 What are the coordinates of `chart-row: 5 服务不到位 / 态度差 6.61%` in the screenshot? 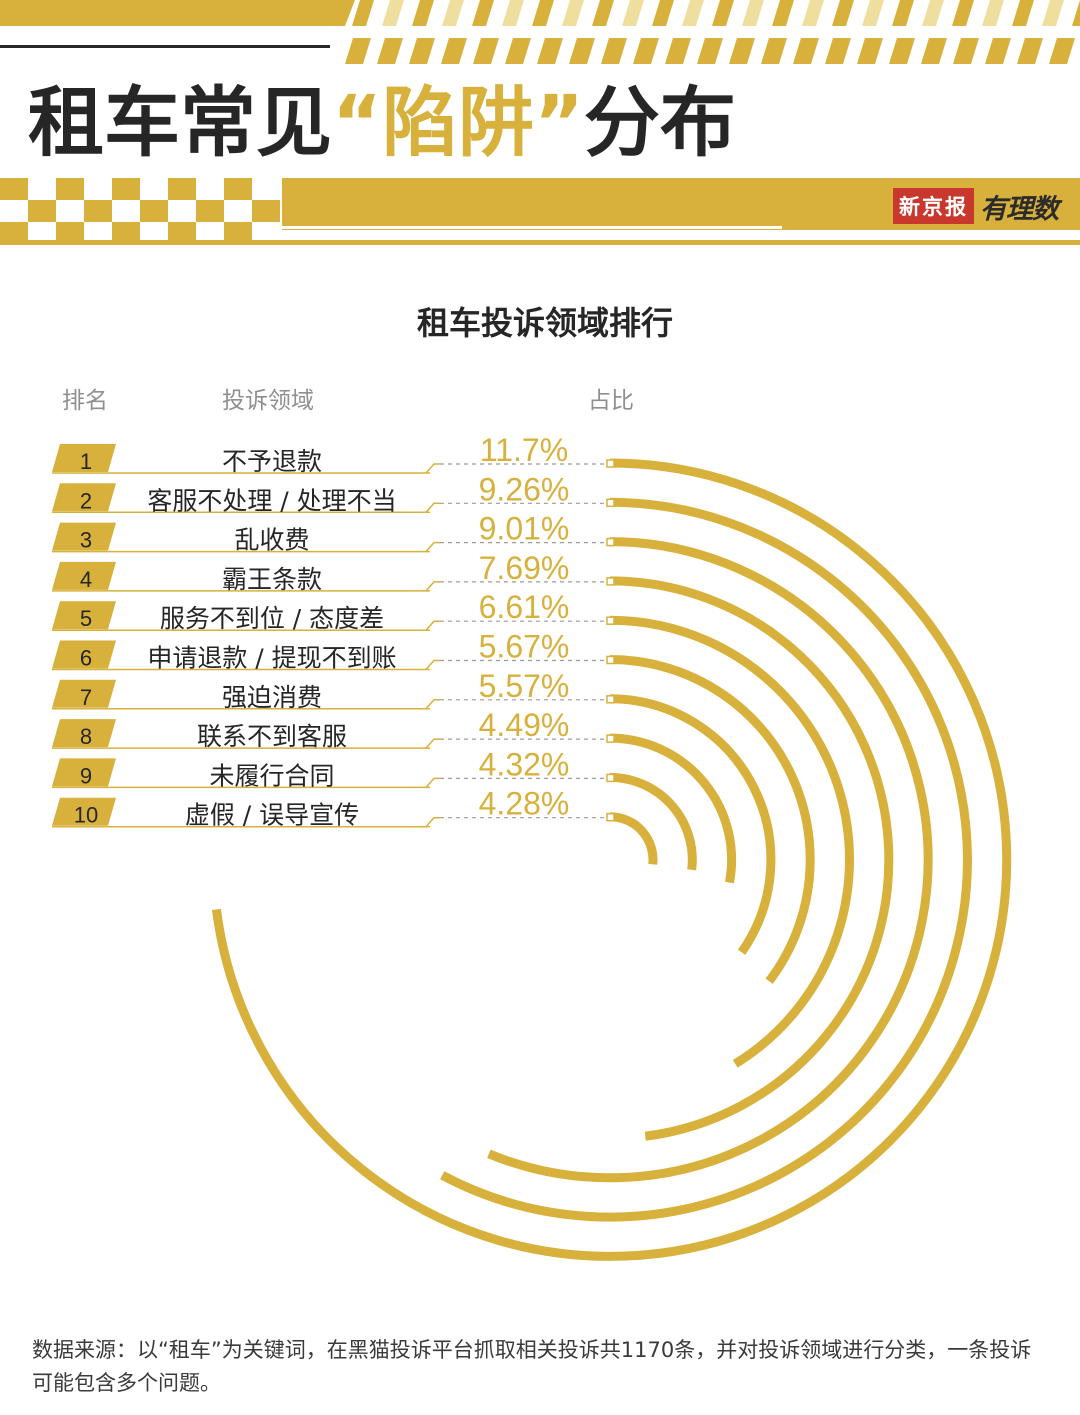 It's located at (331, 611).